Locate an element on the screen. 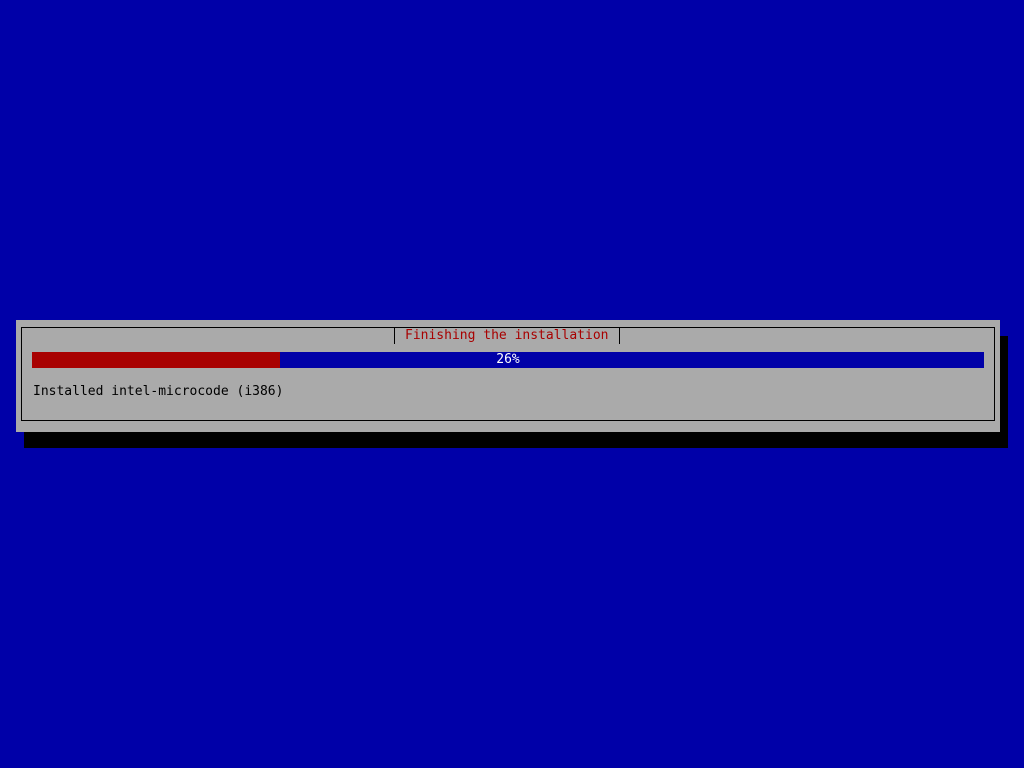 This screenshot has width=1024, height=768. progress-percent: 26% is located at coordinates (508, 359).